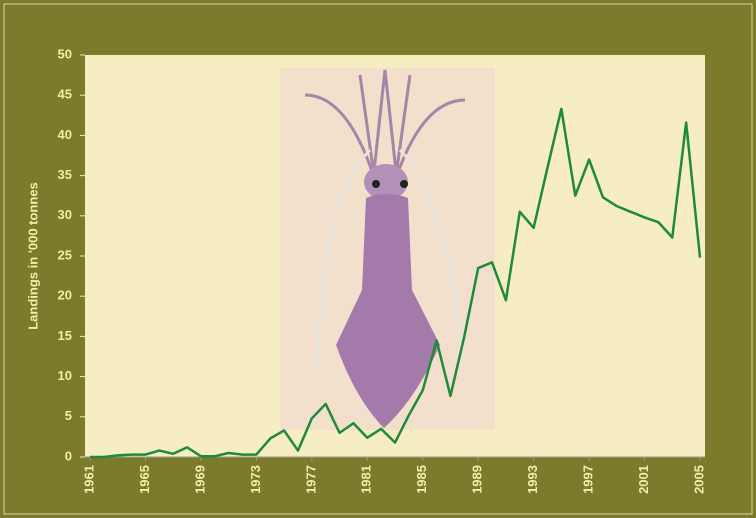 The width and height of the screenshot is (756, 518). What do you see at coordinates (65, 375) in the screenshot?
I see `y-tick-label: 10` at bounding box center [65, 375].